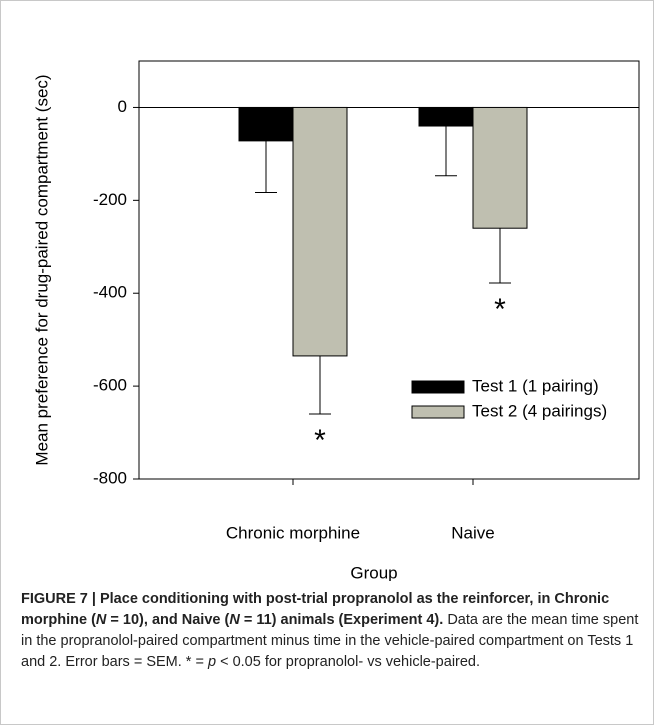 This screenshot has width=654, height=725. Describe the element at coordinates (212, 662) in the screenshot. I see `caption-run: p` at that location.